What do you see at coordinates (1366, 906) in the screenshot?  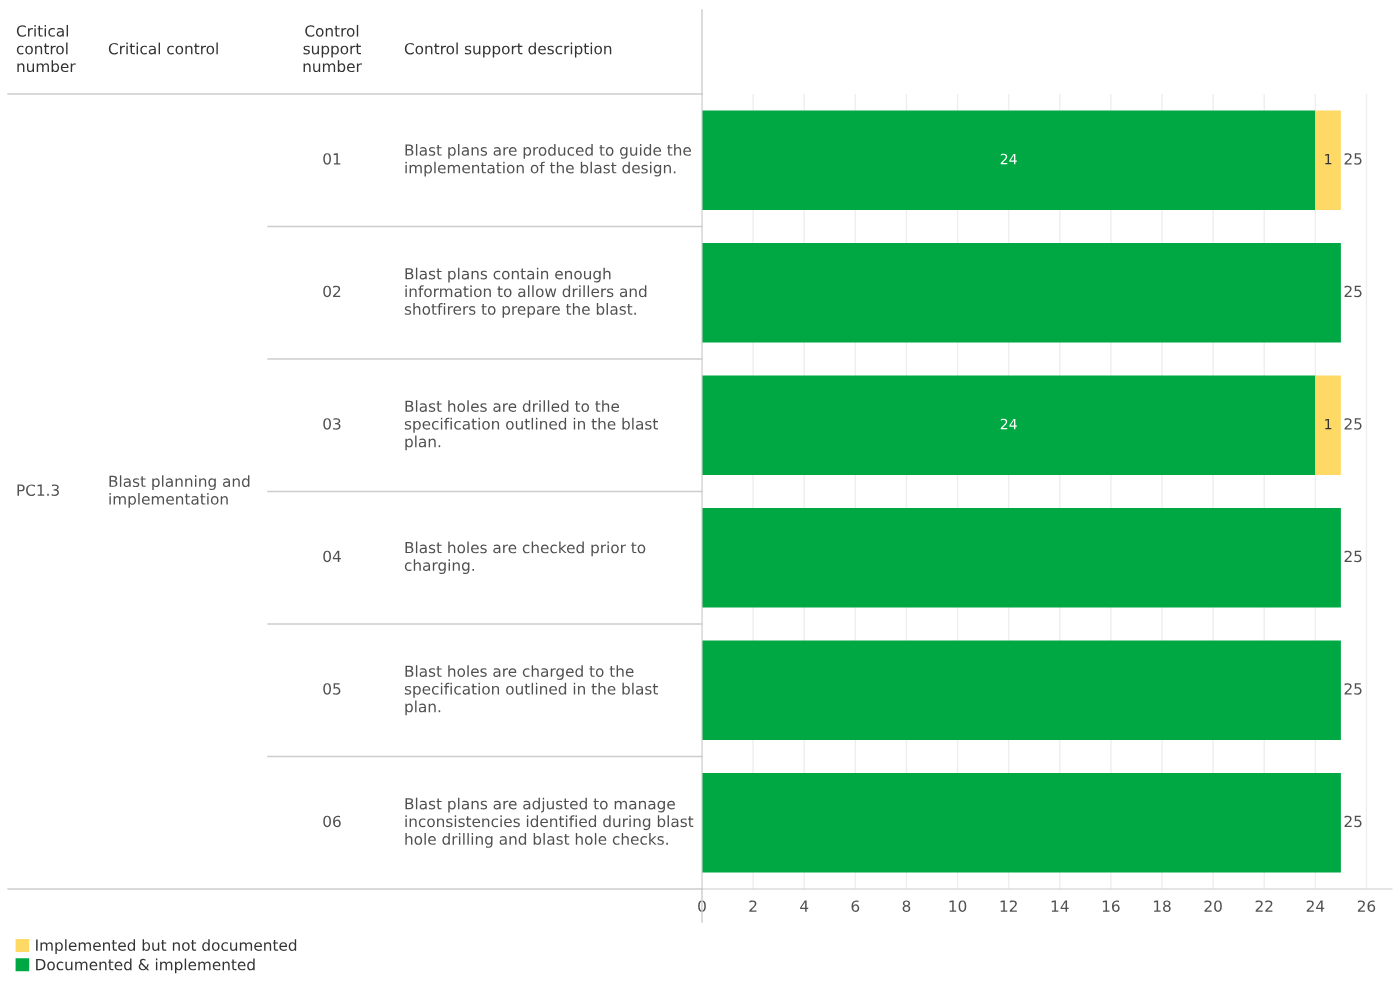 I see `x-tick-label: 26` at bounding box center [1366, 906].